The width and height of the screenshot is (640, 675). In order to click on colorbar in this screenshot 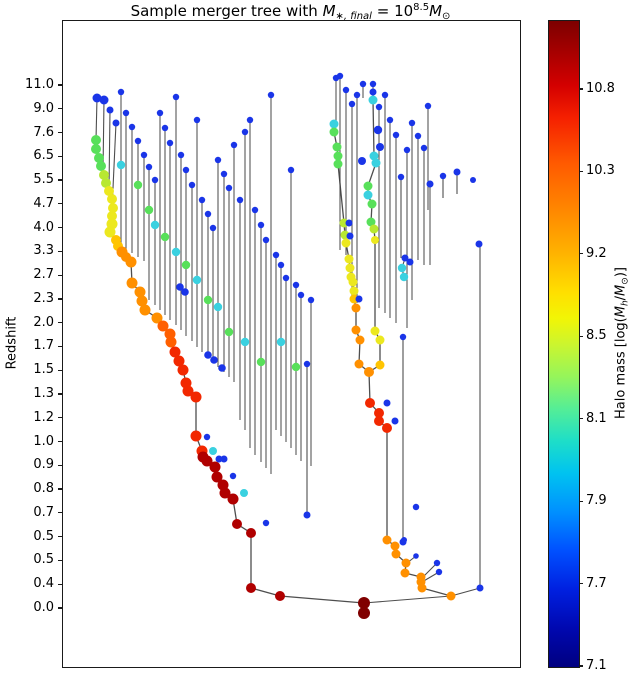, I will do `click(564, 344)`.